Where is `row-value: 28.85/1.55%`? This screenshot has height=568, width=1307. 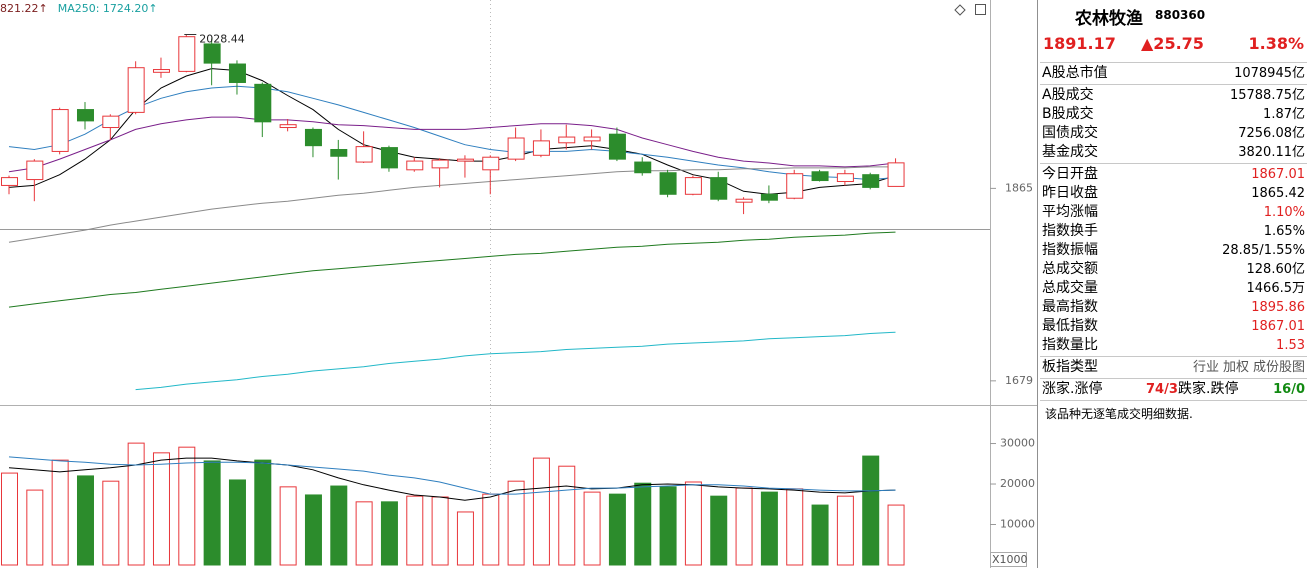
row-value: 28.85/1.55% is located at coordinates (1263, 250).